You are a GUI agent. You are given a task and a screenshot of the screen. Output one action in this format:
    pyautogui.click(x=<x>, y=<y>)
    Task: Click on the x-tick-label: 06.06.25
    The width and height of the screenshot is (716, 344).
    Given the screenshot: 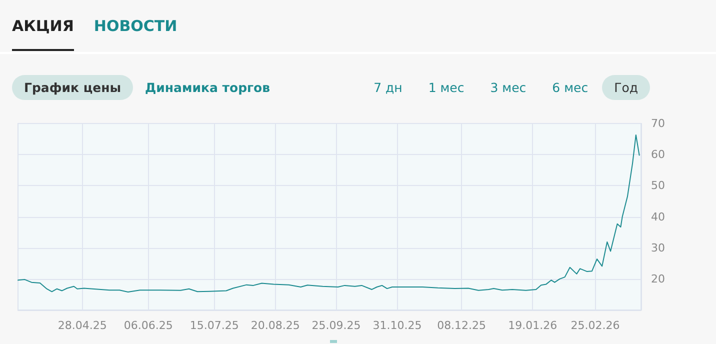 What is the action you would take?
    pyautogui.click(x=148, y=325)
    